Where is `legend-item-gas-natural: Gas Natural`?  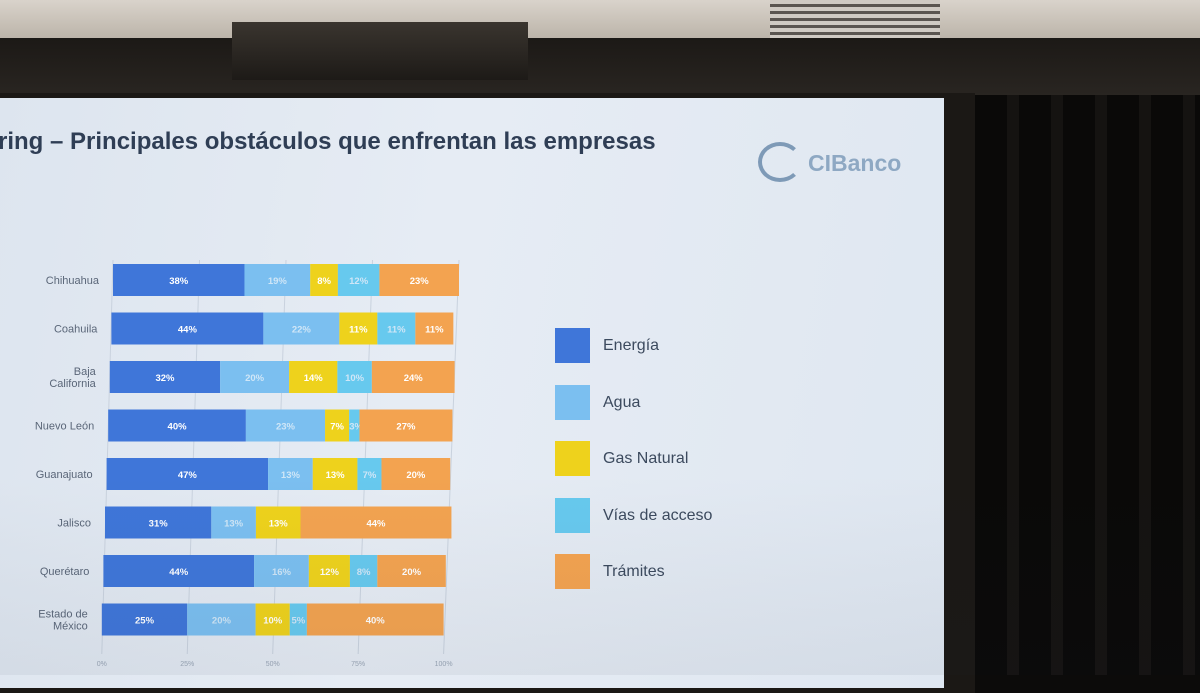
legend-item-gas-natural: Gas Natural is located at coordinates (655, 459).